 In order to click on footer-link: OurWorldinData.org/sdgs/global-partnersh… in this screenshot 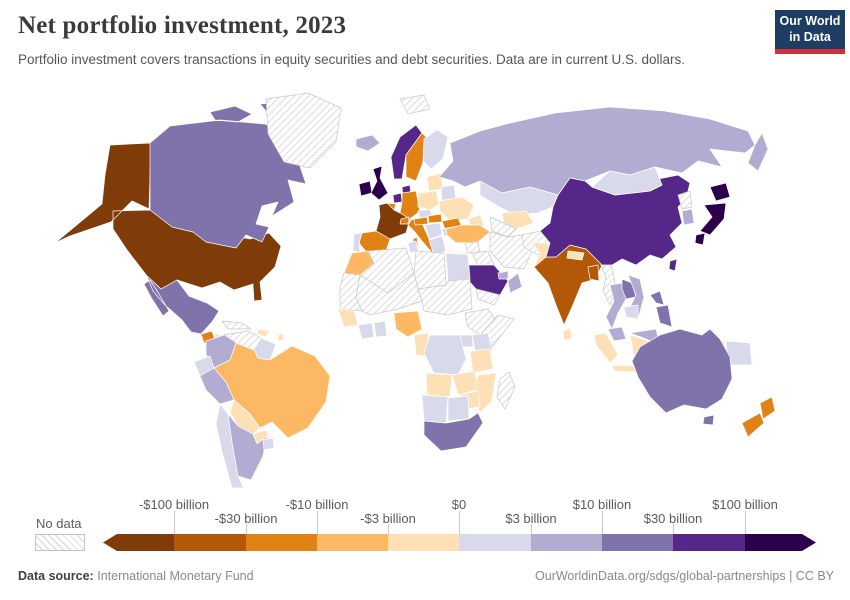, I will do `click(684, 576)`.